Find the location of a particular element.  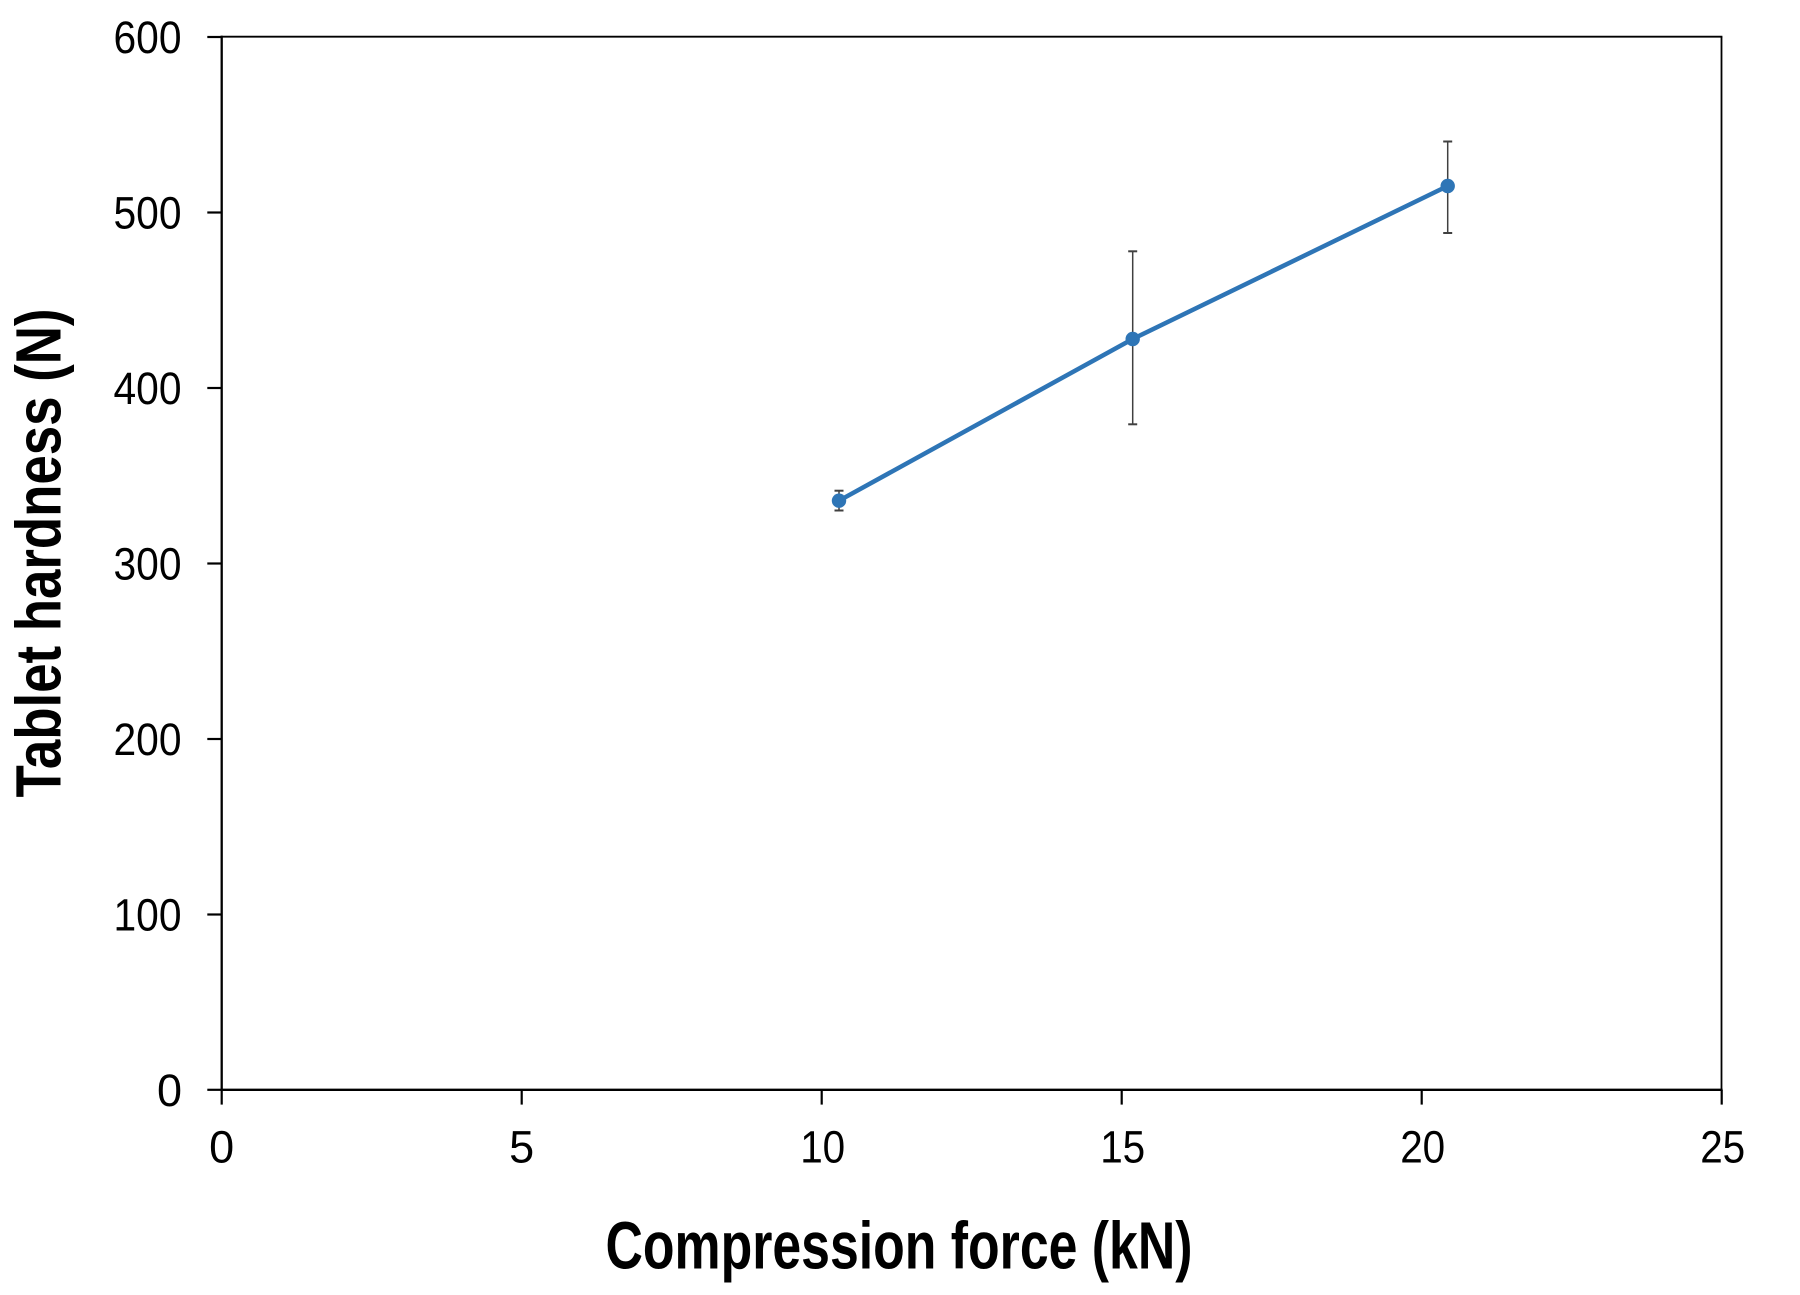

svg-text: 400 is located at coordinates (148, 388).